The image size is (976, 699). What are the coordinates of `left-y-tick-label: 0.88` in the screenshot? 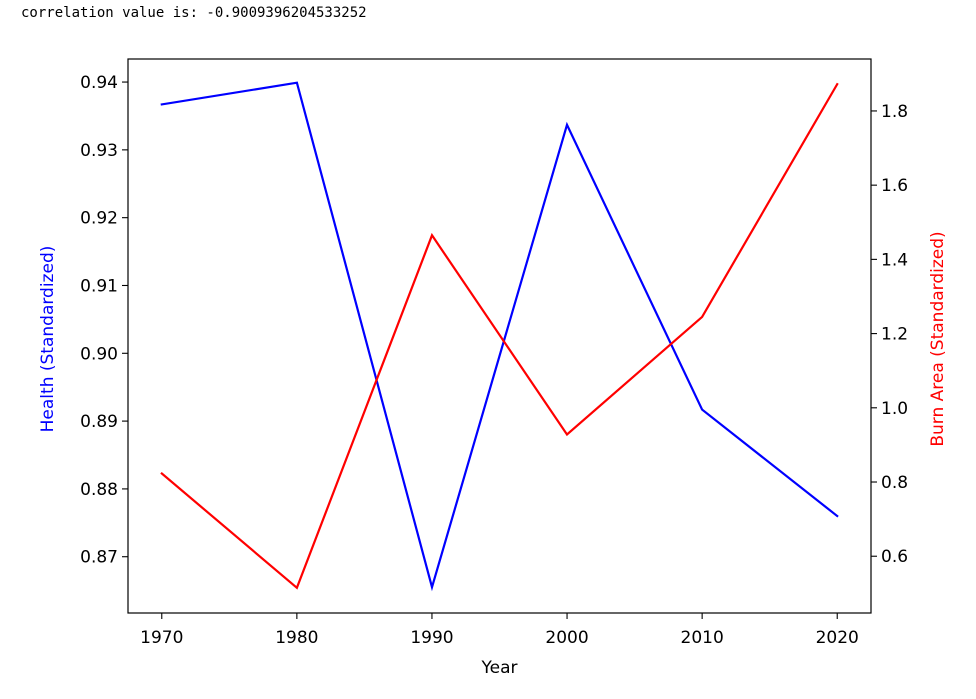 It's located at (99, 490).